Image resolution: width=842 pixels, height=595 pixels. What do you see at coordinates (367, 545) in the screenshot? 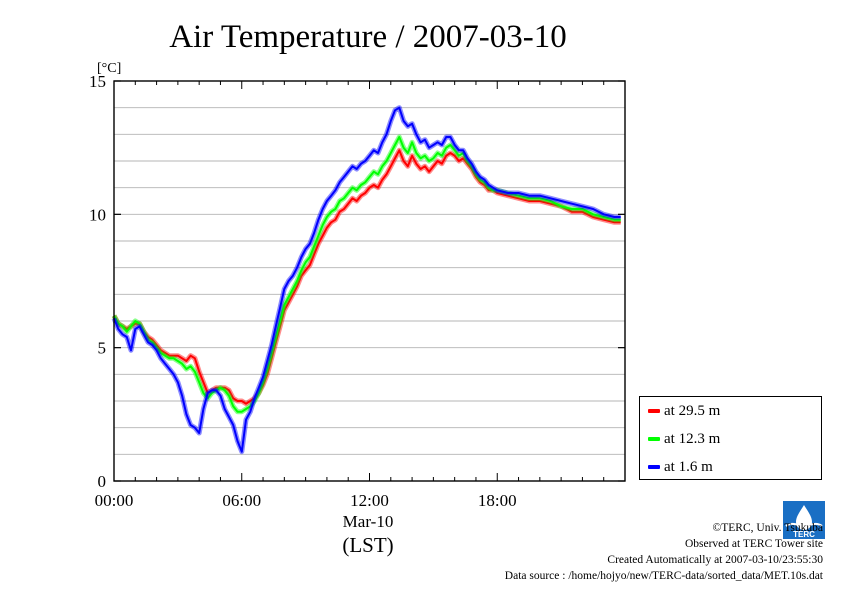
I see `x-axis-label: (LST)` at bounding box center [367, 545].